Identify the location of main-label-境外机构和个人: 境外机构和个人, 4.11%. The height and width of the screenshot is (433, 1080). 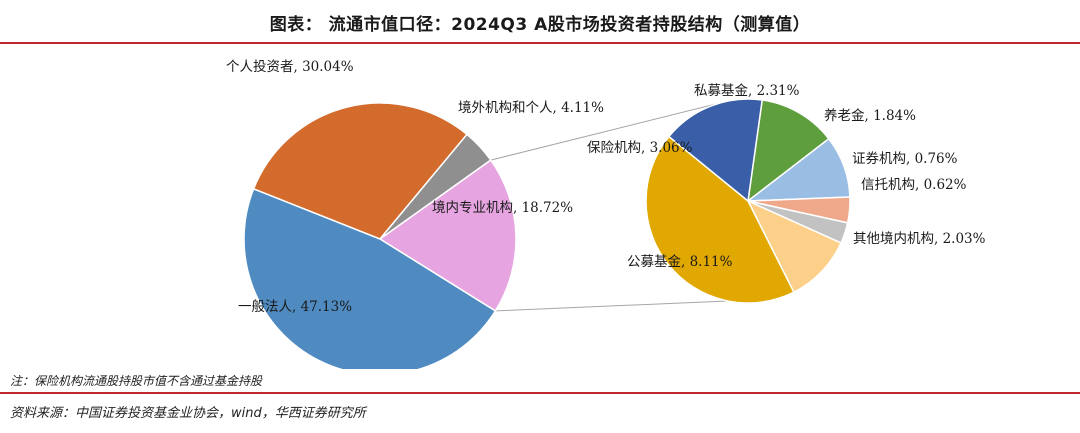
(531, 108).